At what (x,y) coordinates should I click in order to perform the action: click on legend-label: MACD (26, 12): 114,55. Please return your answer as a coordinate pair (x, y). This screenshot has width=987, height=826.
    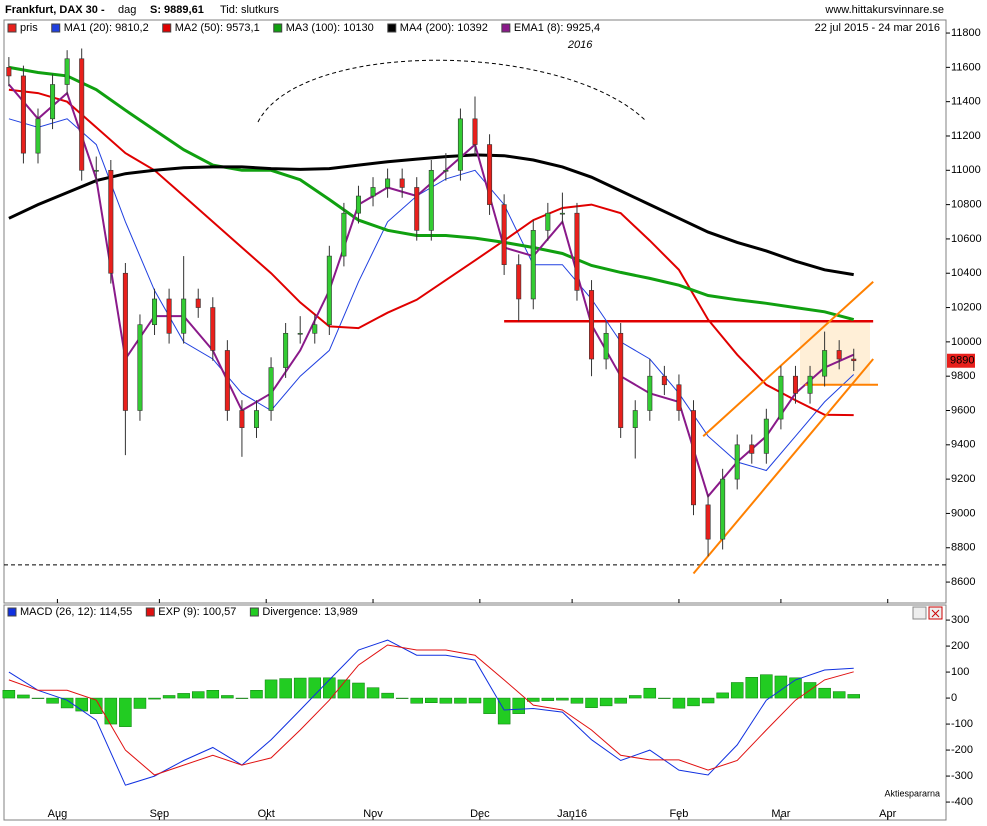
    Looking at the image, I should click on (76, 612).